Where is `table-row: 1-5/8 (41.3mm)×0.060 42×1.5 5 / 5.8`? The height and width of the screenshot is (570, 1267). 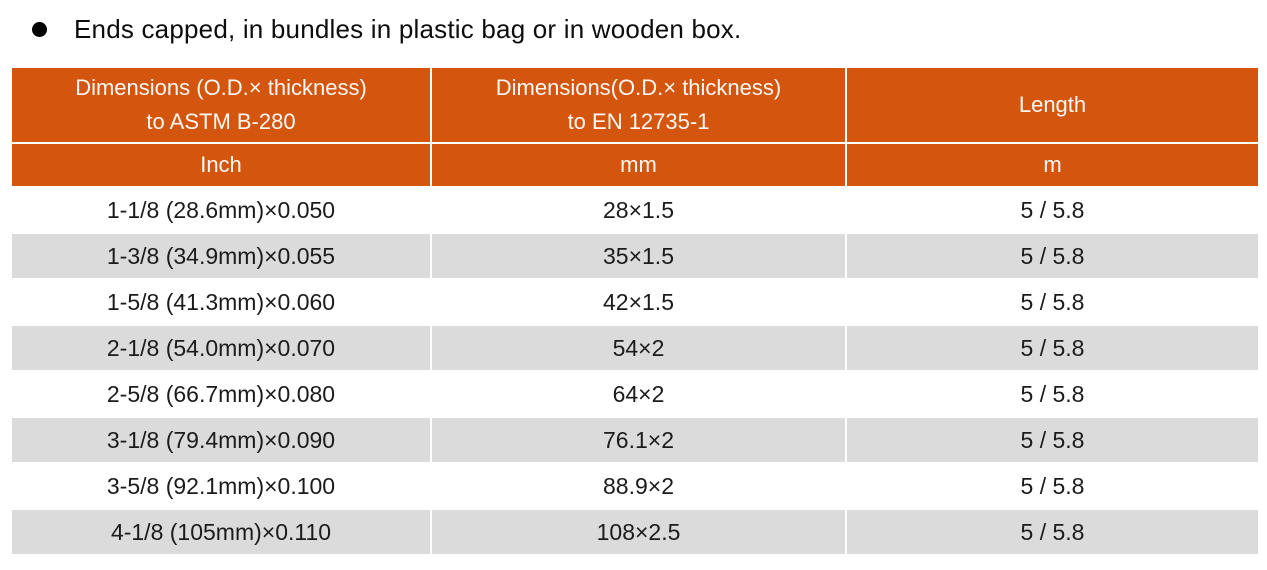 table-row: 1-5/8 (41.3mm)×0.060 42×1.5 5 / 5.8 is located at coordinates (635, 302).